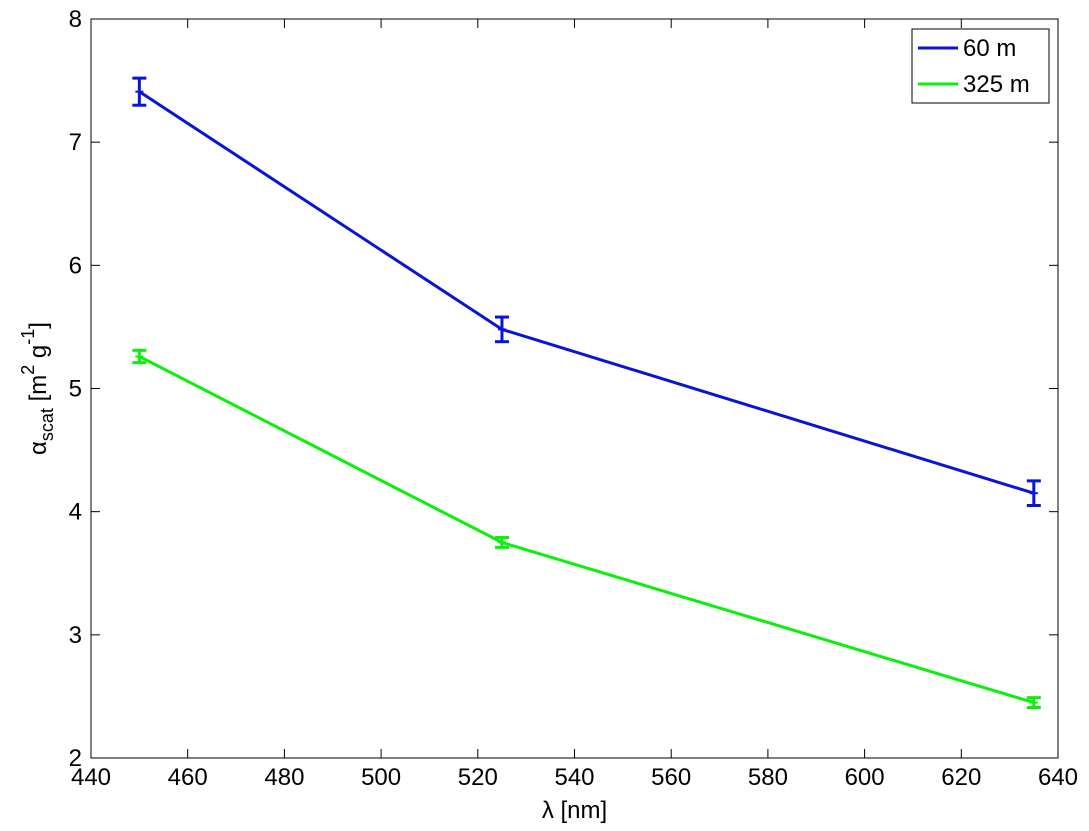 This screenshot has width=1089, height=831. I want to click on legend-entry-label: 325 m, so click(996, 84).